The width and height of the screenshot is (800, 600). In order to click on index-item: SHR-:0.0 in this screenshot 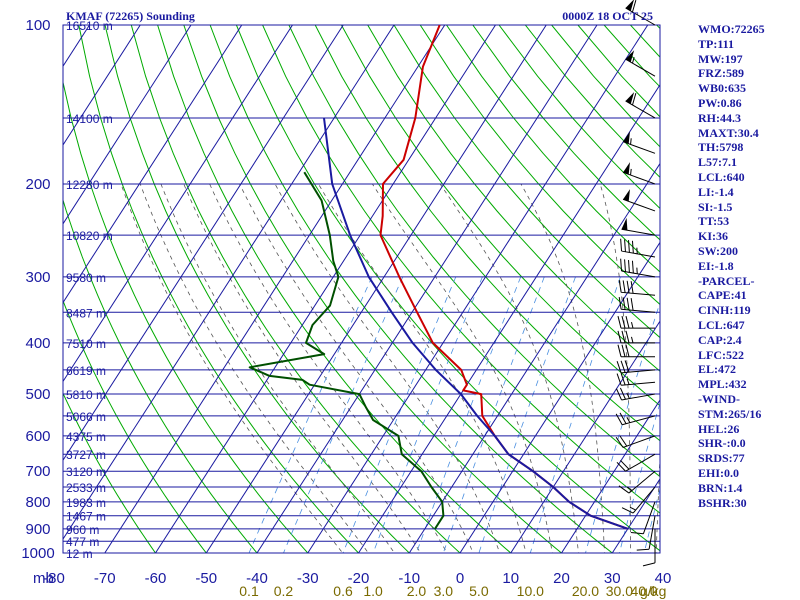, I will do `click(722, 443)`.